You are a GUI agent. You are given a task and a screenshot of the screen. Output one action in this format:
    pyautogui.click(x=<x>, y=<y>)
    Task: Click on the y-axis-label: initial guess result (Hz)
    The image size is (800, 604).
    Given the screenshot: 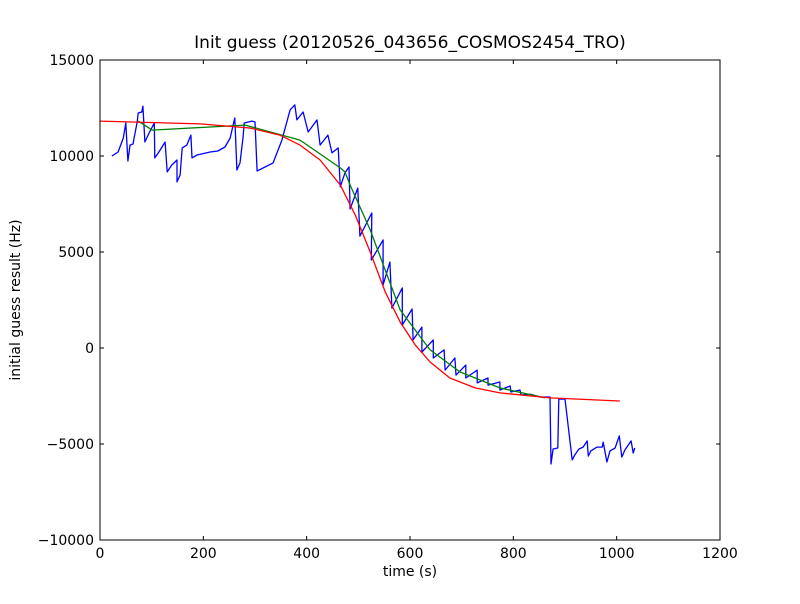 What is the action you would take?
    pyautogui.click(x=16, y=299)
    